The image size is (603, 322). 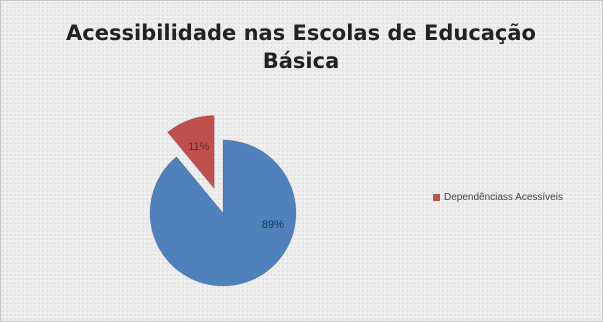 I want to click on legend: Dependênciass Acessíveis, so click(x=498, y=197).